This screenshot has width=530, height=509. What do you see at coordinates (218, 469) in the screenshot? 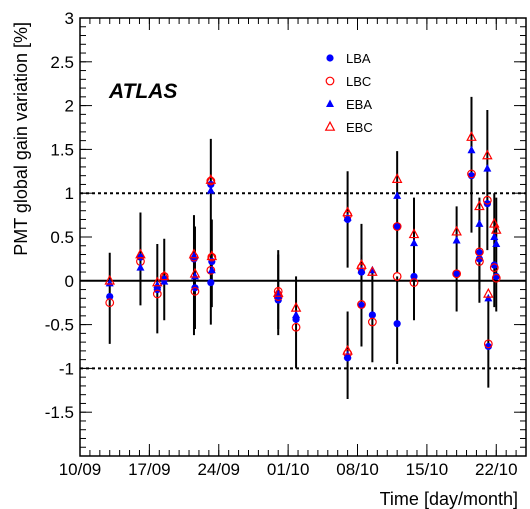
I see `x-tick-label: 24/09` at bounding box center [218, 469].